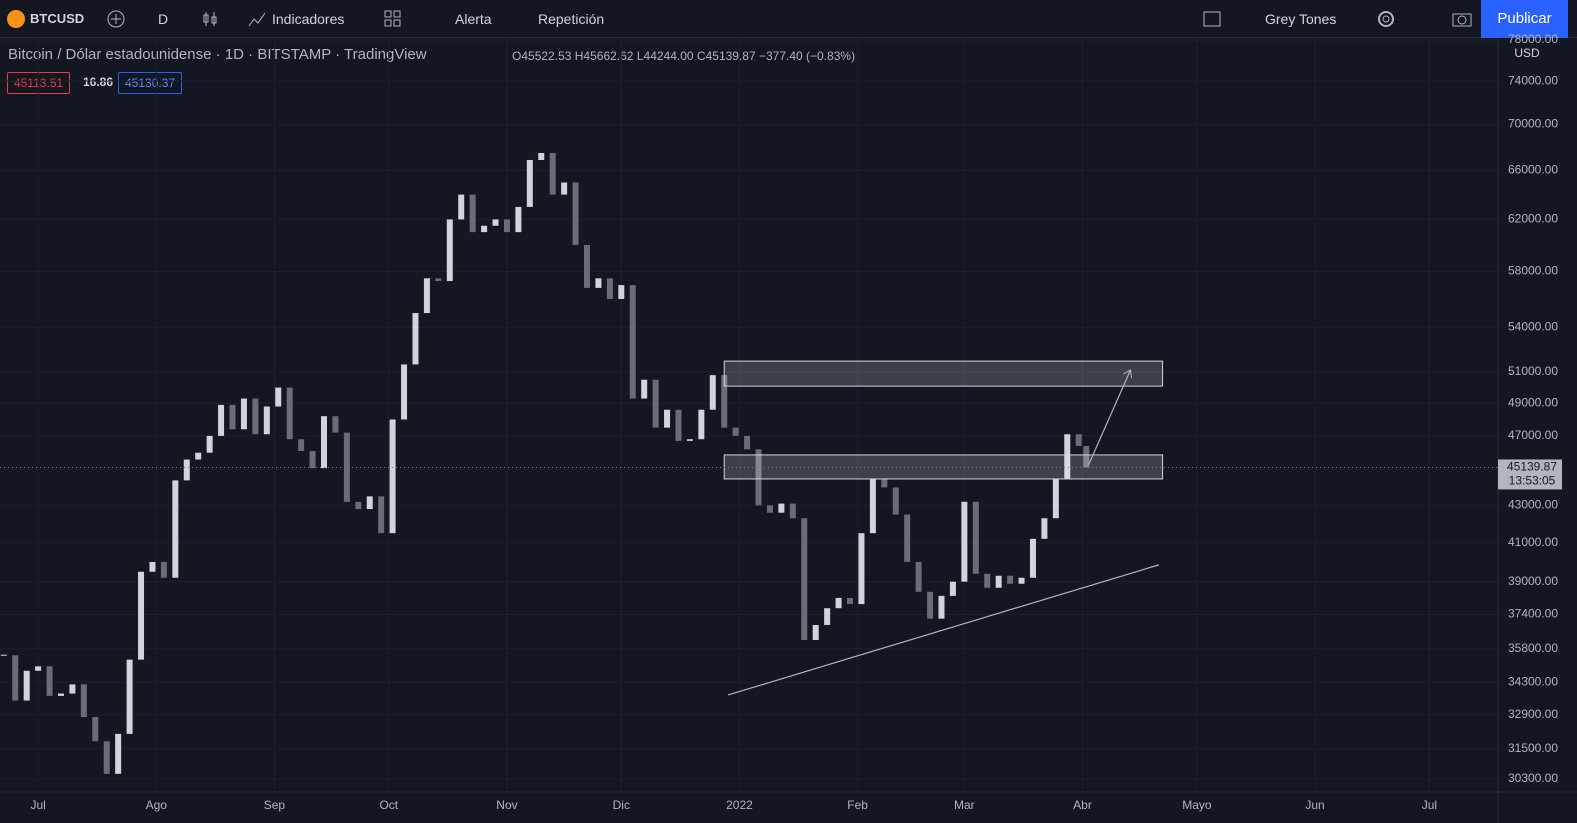  I want to click on alert: Alerta, so click(473, 19).